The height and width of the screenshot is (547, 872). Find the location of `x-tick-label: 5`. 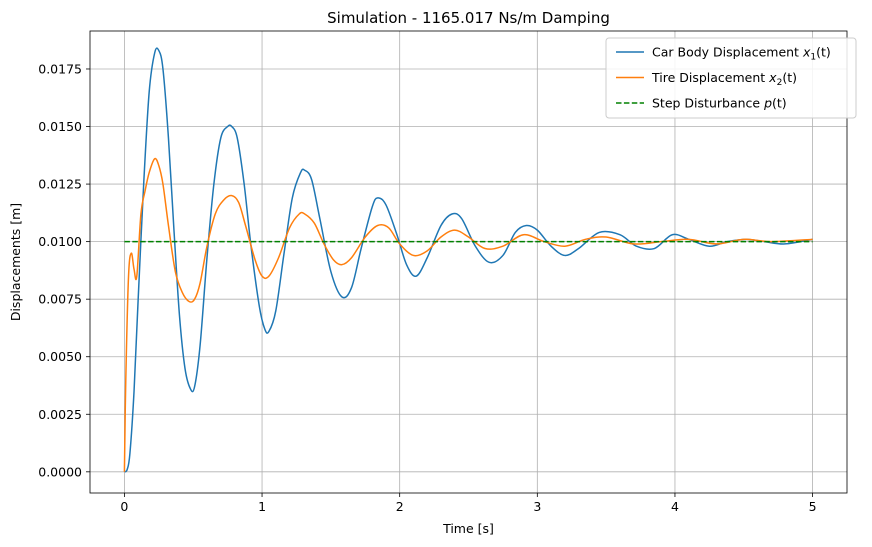

x-tick-label: 5 is located at coordinates (813, 506).